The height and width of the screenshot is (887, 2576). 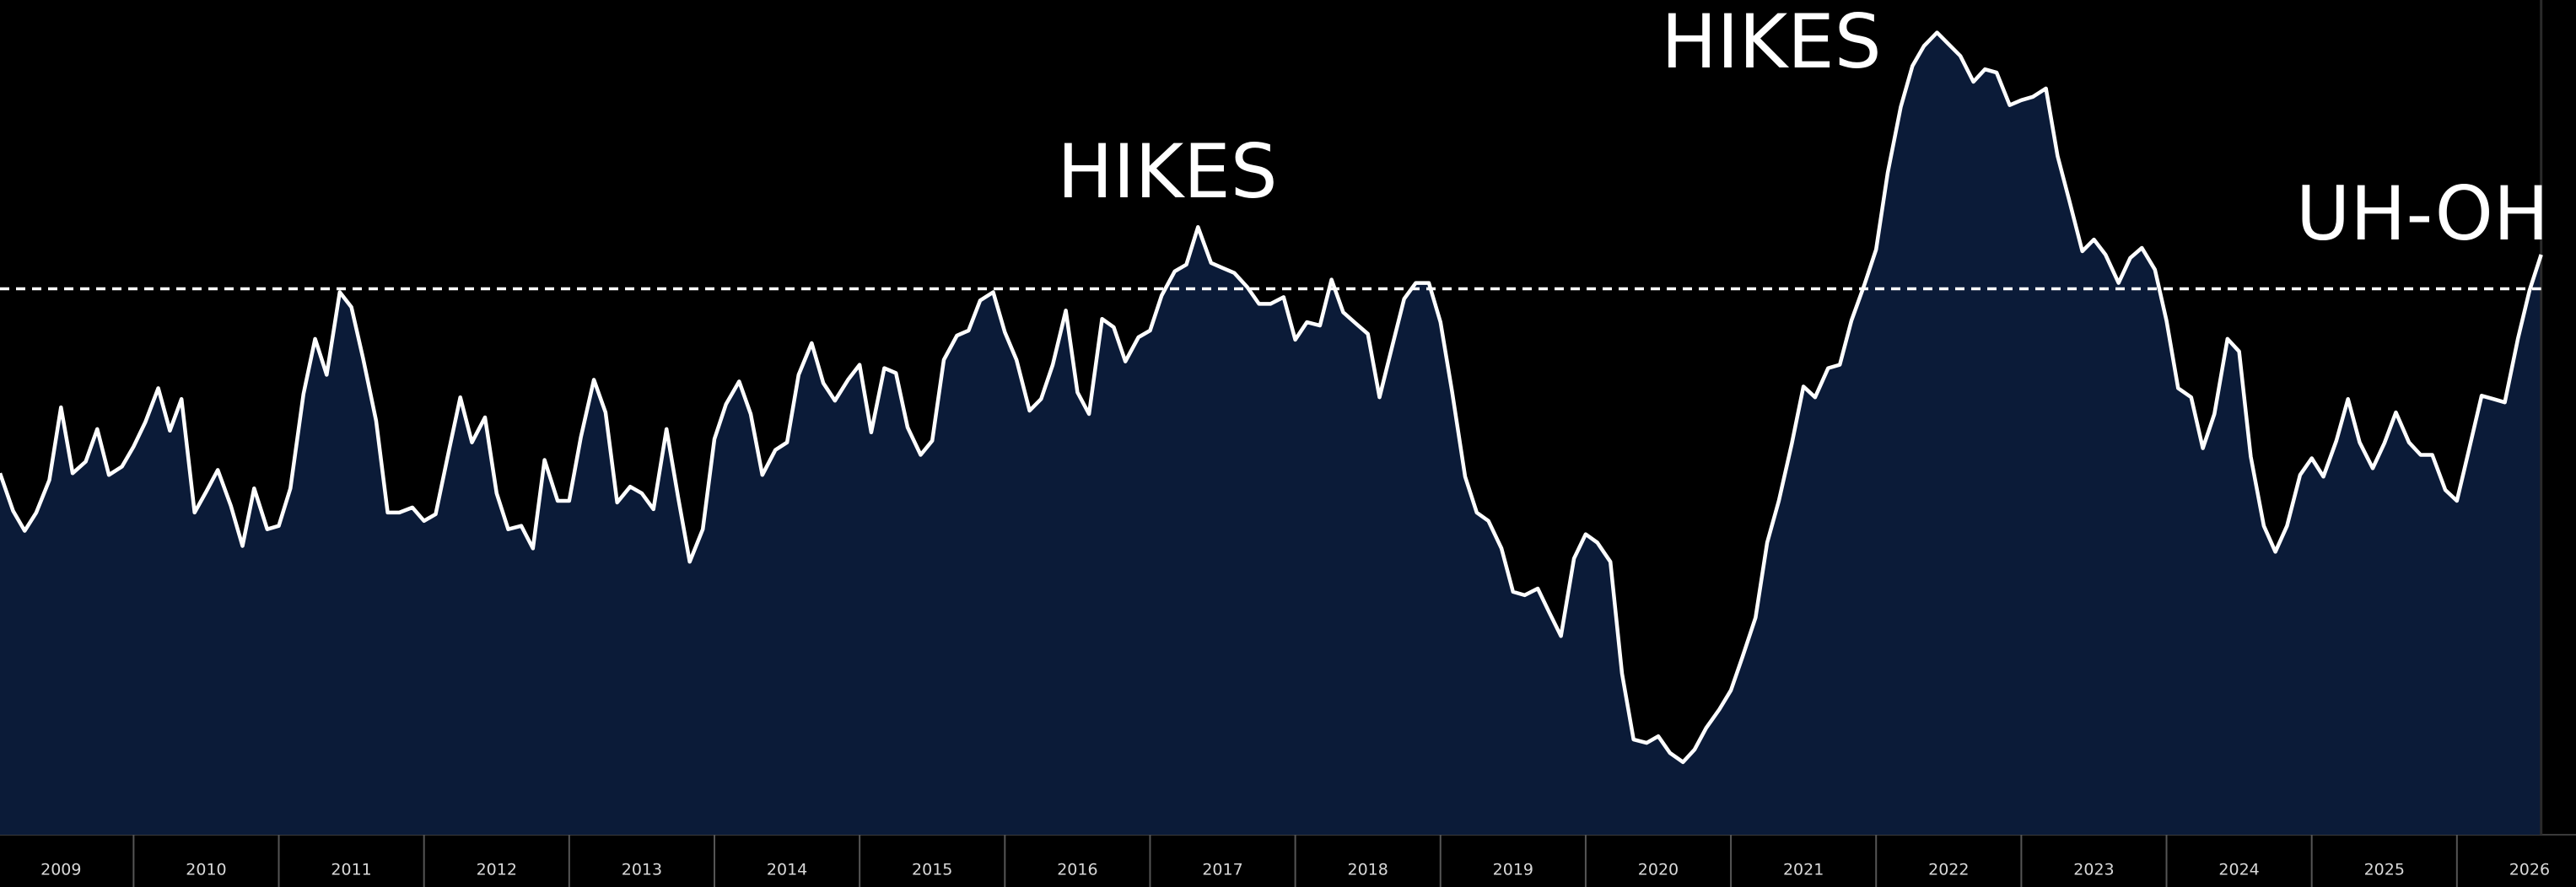 What do you see at coordinates (932, 870) in the screenshot?
I see `x-tick-label: 2015` at bounding box center [932, 870].